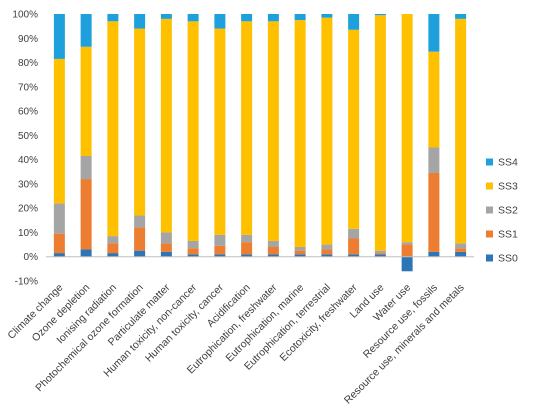 The width and height of the screenshot is (550, 417). Describe the element at coordinates (31, 257) in the screenshot. I see `y-tick-label: 0%` at that location.